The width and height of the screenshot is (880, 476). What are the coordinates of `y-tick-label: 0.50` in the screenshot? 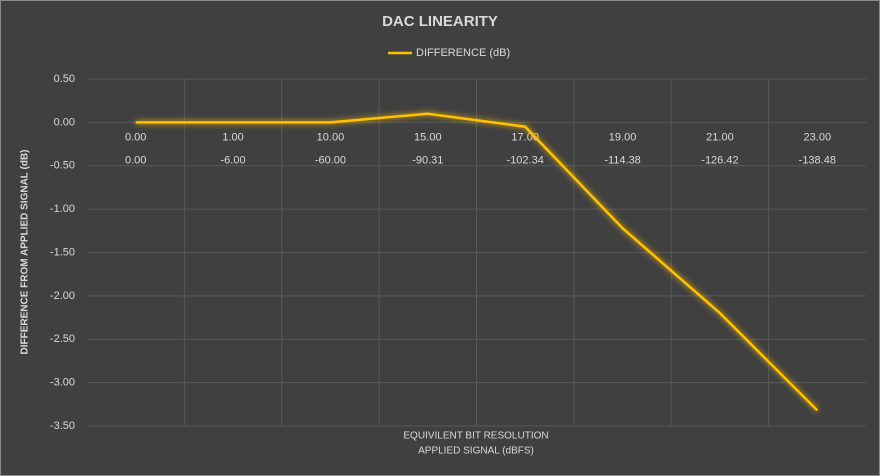 It's located at (64, 79).